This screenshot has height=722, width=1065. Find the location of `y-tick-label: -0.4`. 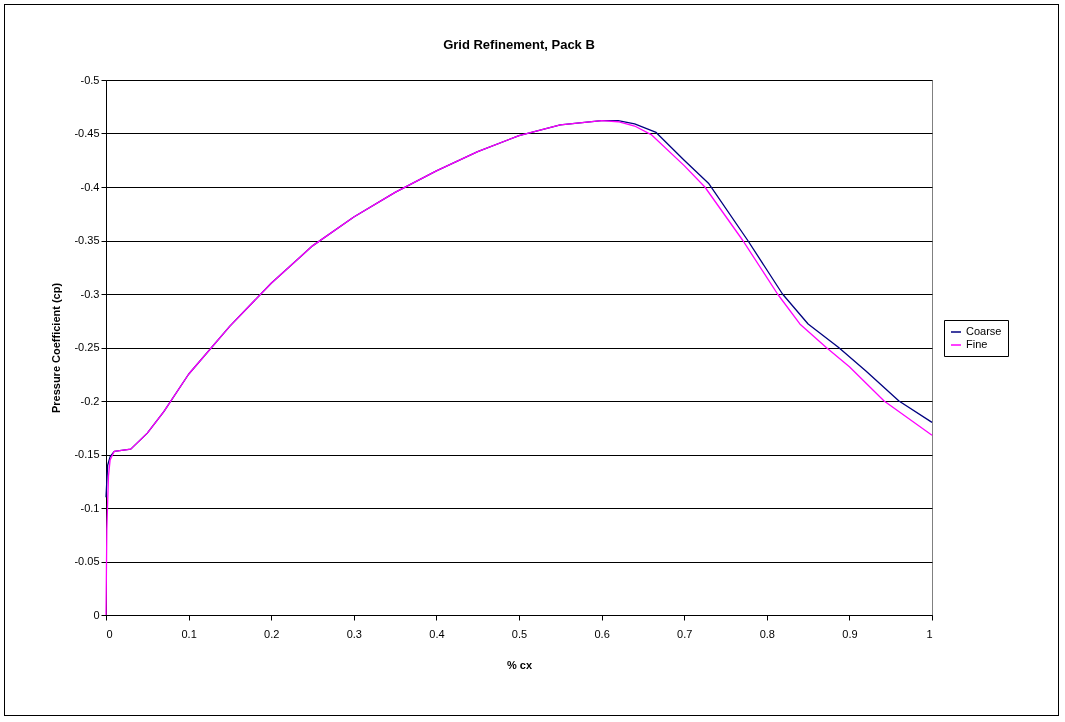

y-tick-label: -0.4 is located at coordinates (90, 186).